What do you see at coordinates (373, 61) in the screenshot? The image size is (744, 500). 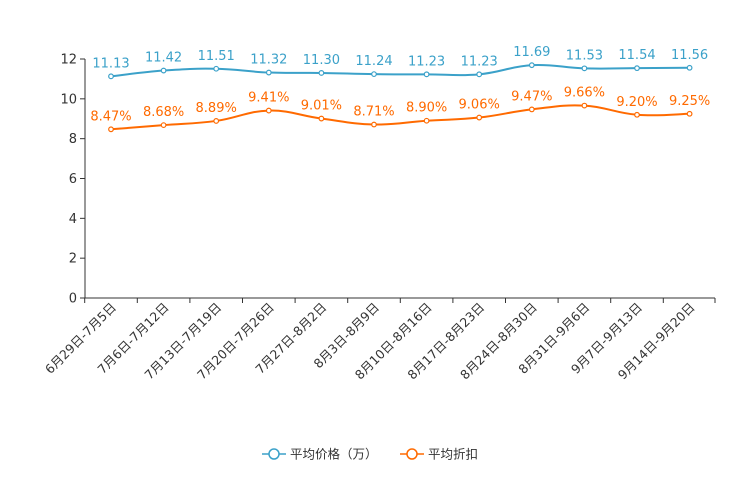 I see `data-label: 11.24` at bounding box center [373, 61].